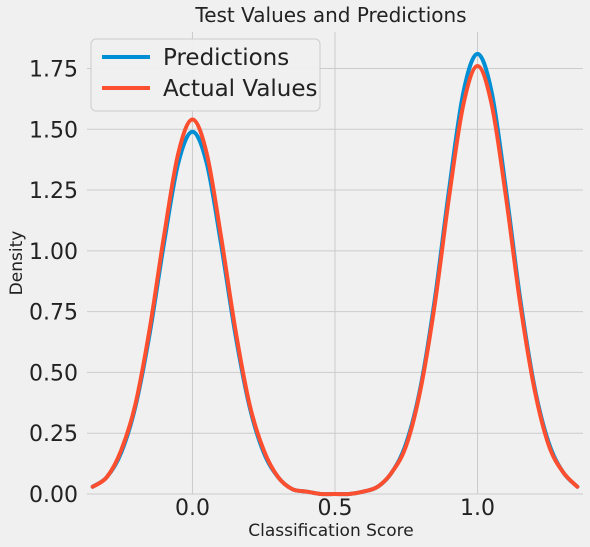  I want to click on y-axis-label: Density, so click(17, 263).